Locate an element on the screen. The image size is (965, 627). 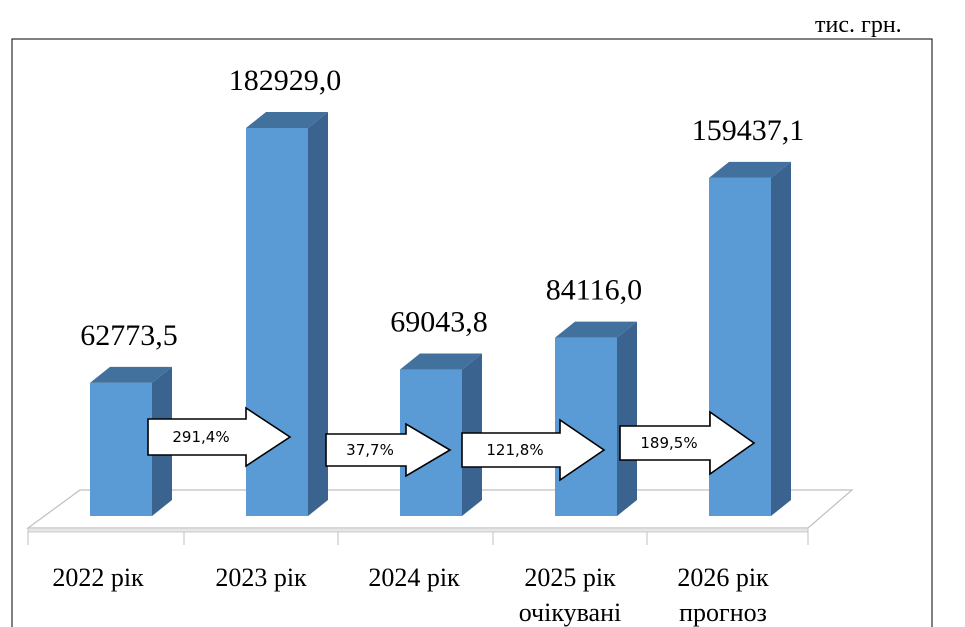
growth-label: 37,7% is located at coordinates (370, 450).